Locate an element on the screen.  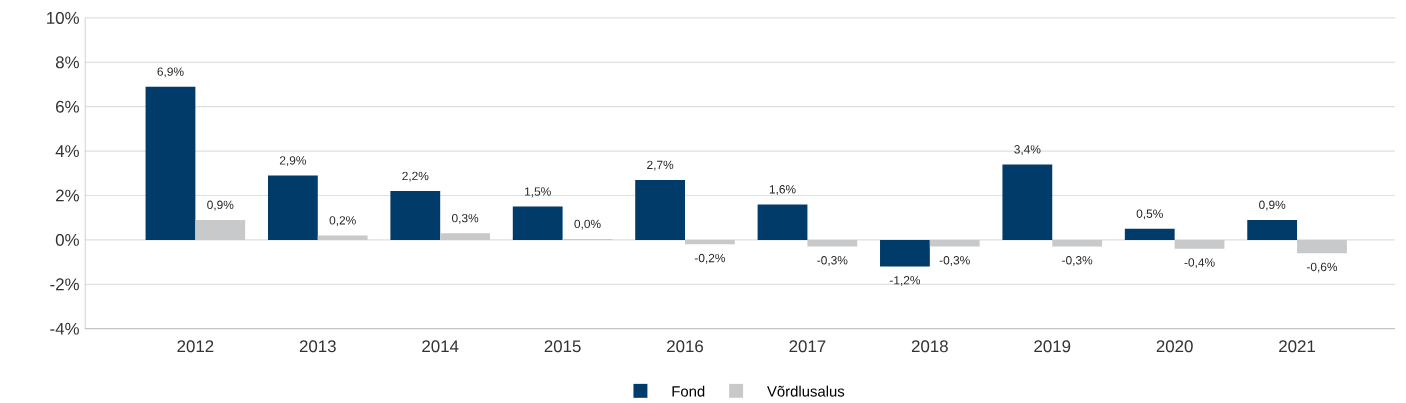
data-label: 0,0% is located at coordinates (587, 224).